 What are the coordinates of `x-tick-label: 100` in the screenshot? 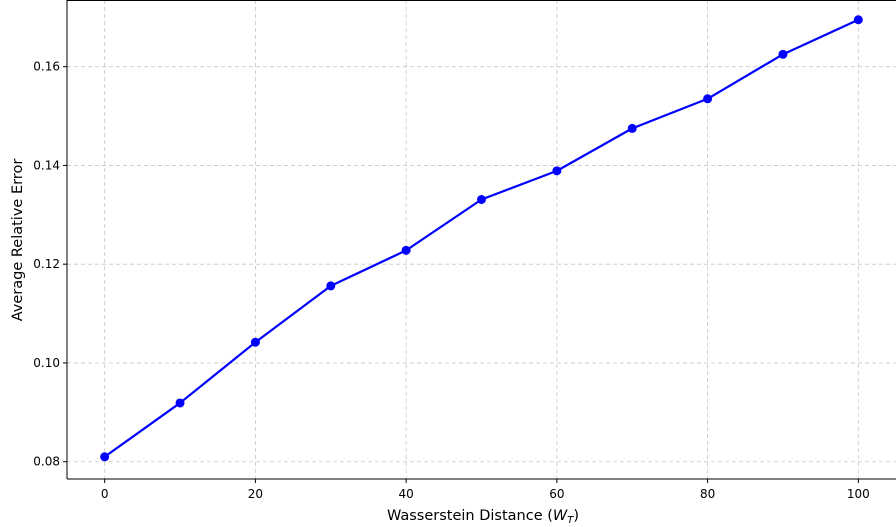 It's located at (858, 494).